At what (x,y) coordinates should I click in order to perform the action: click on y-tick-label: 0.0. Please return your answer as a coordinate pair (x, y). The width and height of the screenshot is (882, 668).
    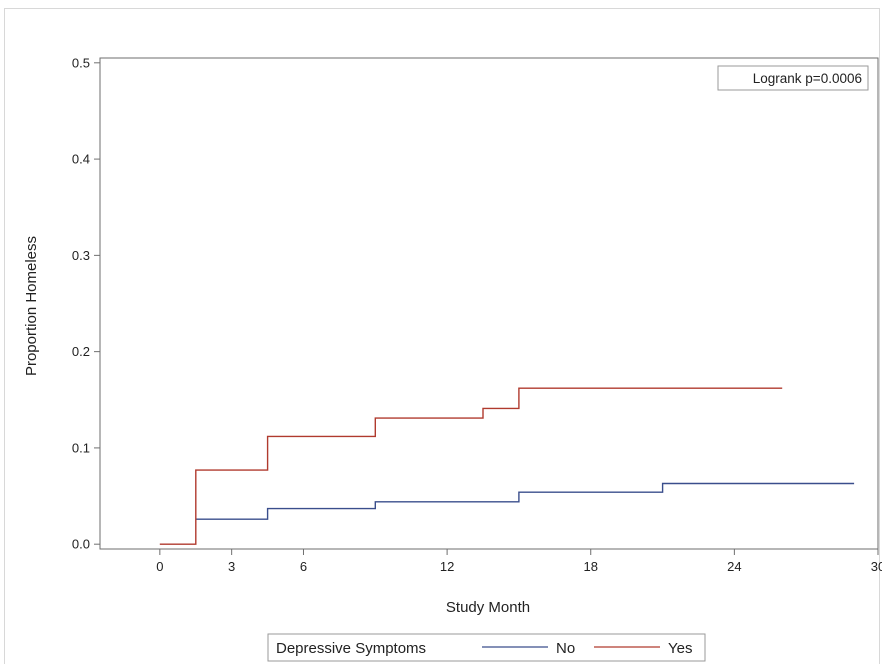
    Looking at the image, I should click on (81, 544).